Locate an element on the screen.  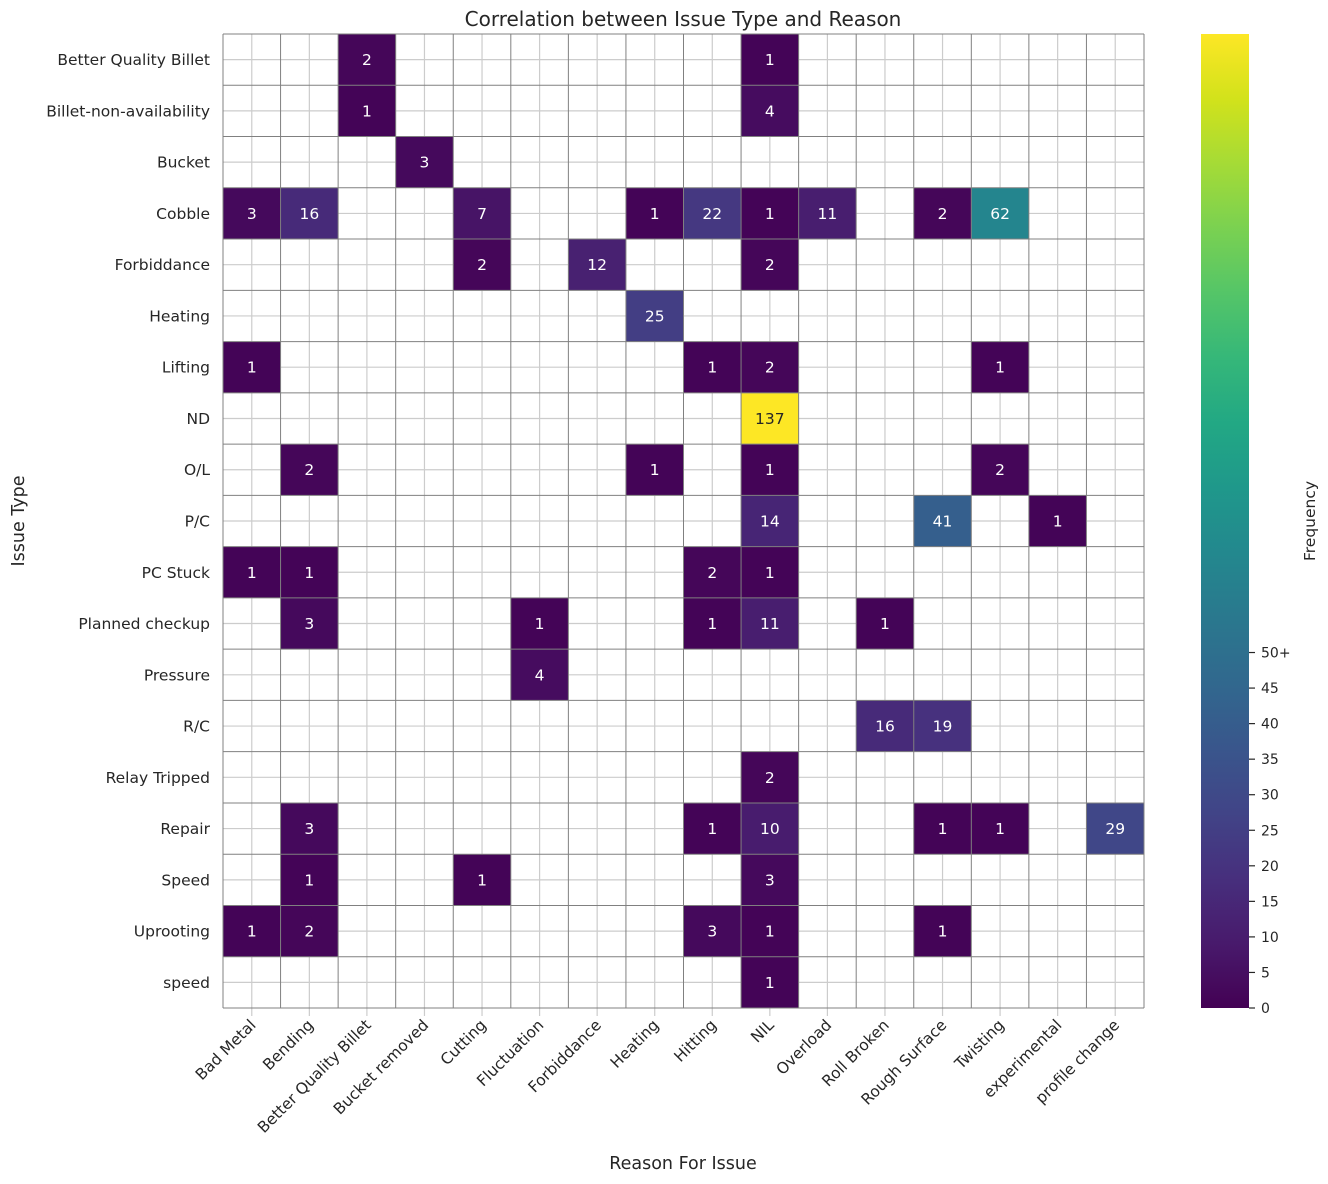
cell-value-label: 25 is located at coordinates (655, 316).